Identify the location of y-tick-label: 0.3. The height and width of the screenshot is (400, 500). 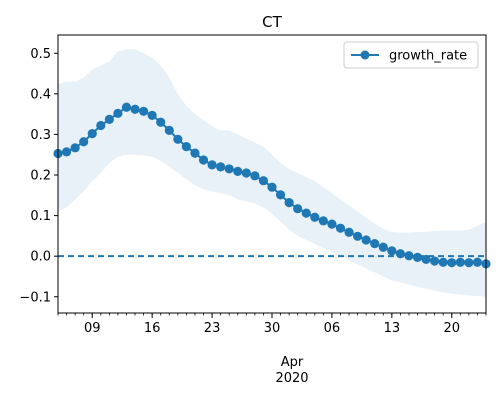
(40, 135).